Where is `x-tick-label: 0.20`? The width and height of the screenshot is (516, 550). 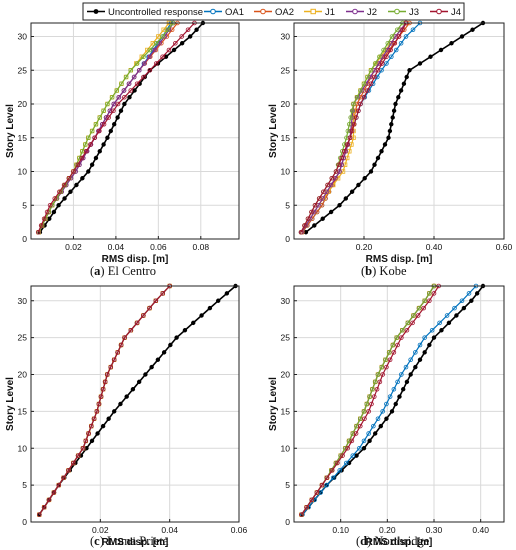
x-tick-label: 0.20 is located at coordinates (364, 247).